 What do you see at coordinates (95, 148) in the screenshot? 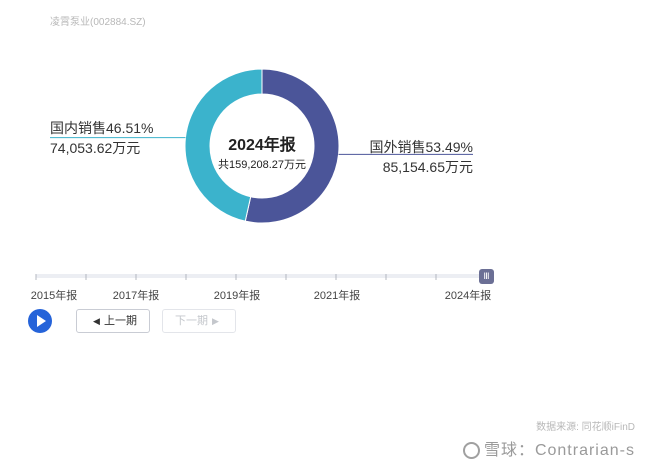
I see `domestic-value-label: 74,053.62万元` at bounding box center [95, 148].